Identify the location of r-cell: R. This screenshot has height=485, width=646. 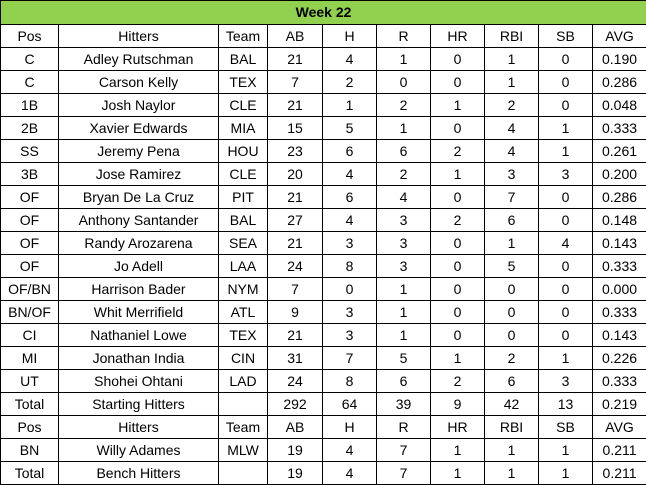
(403, 427).